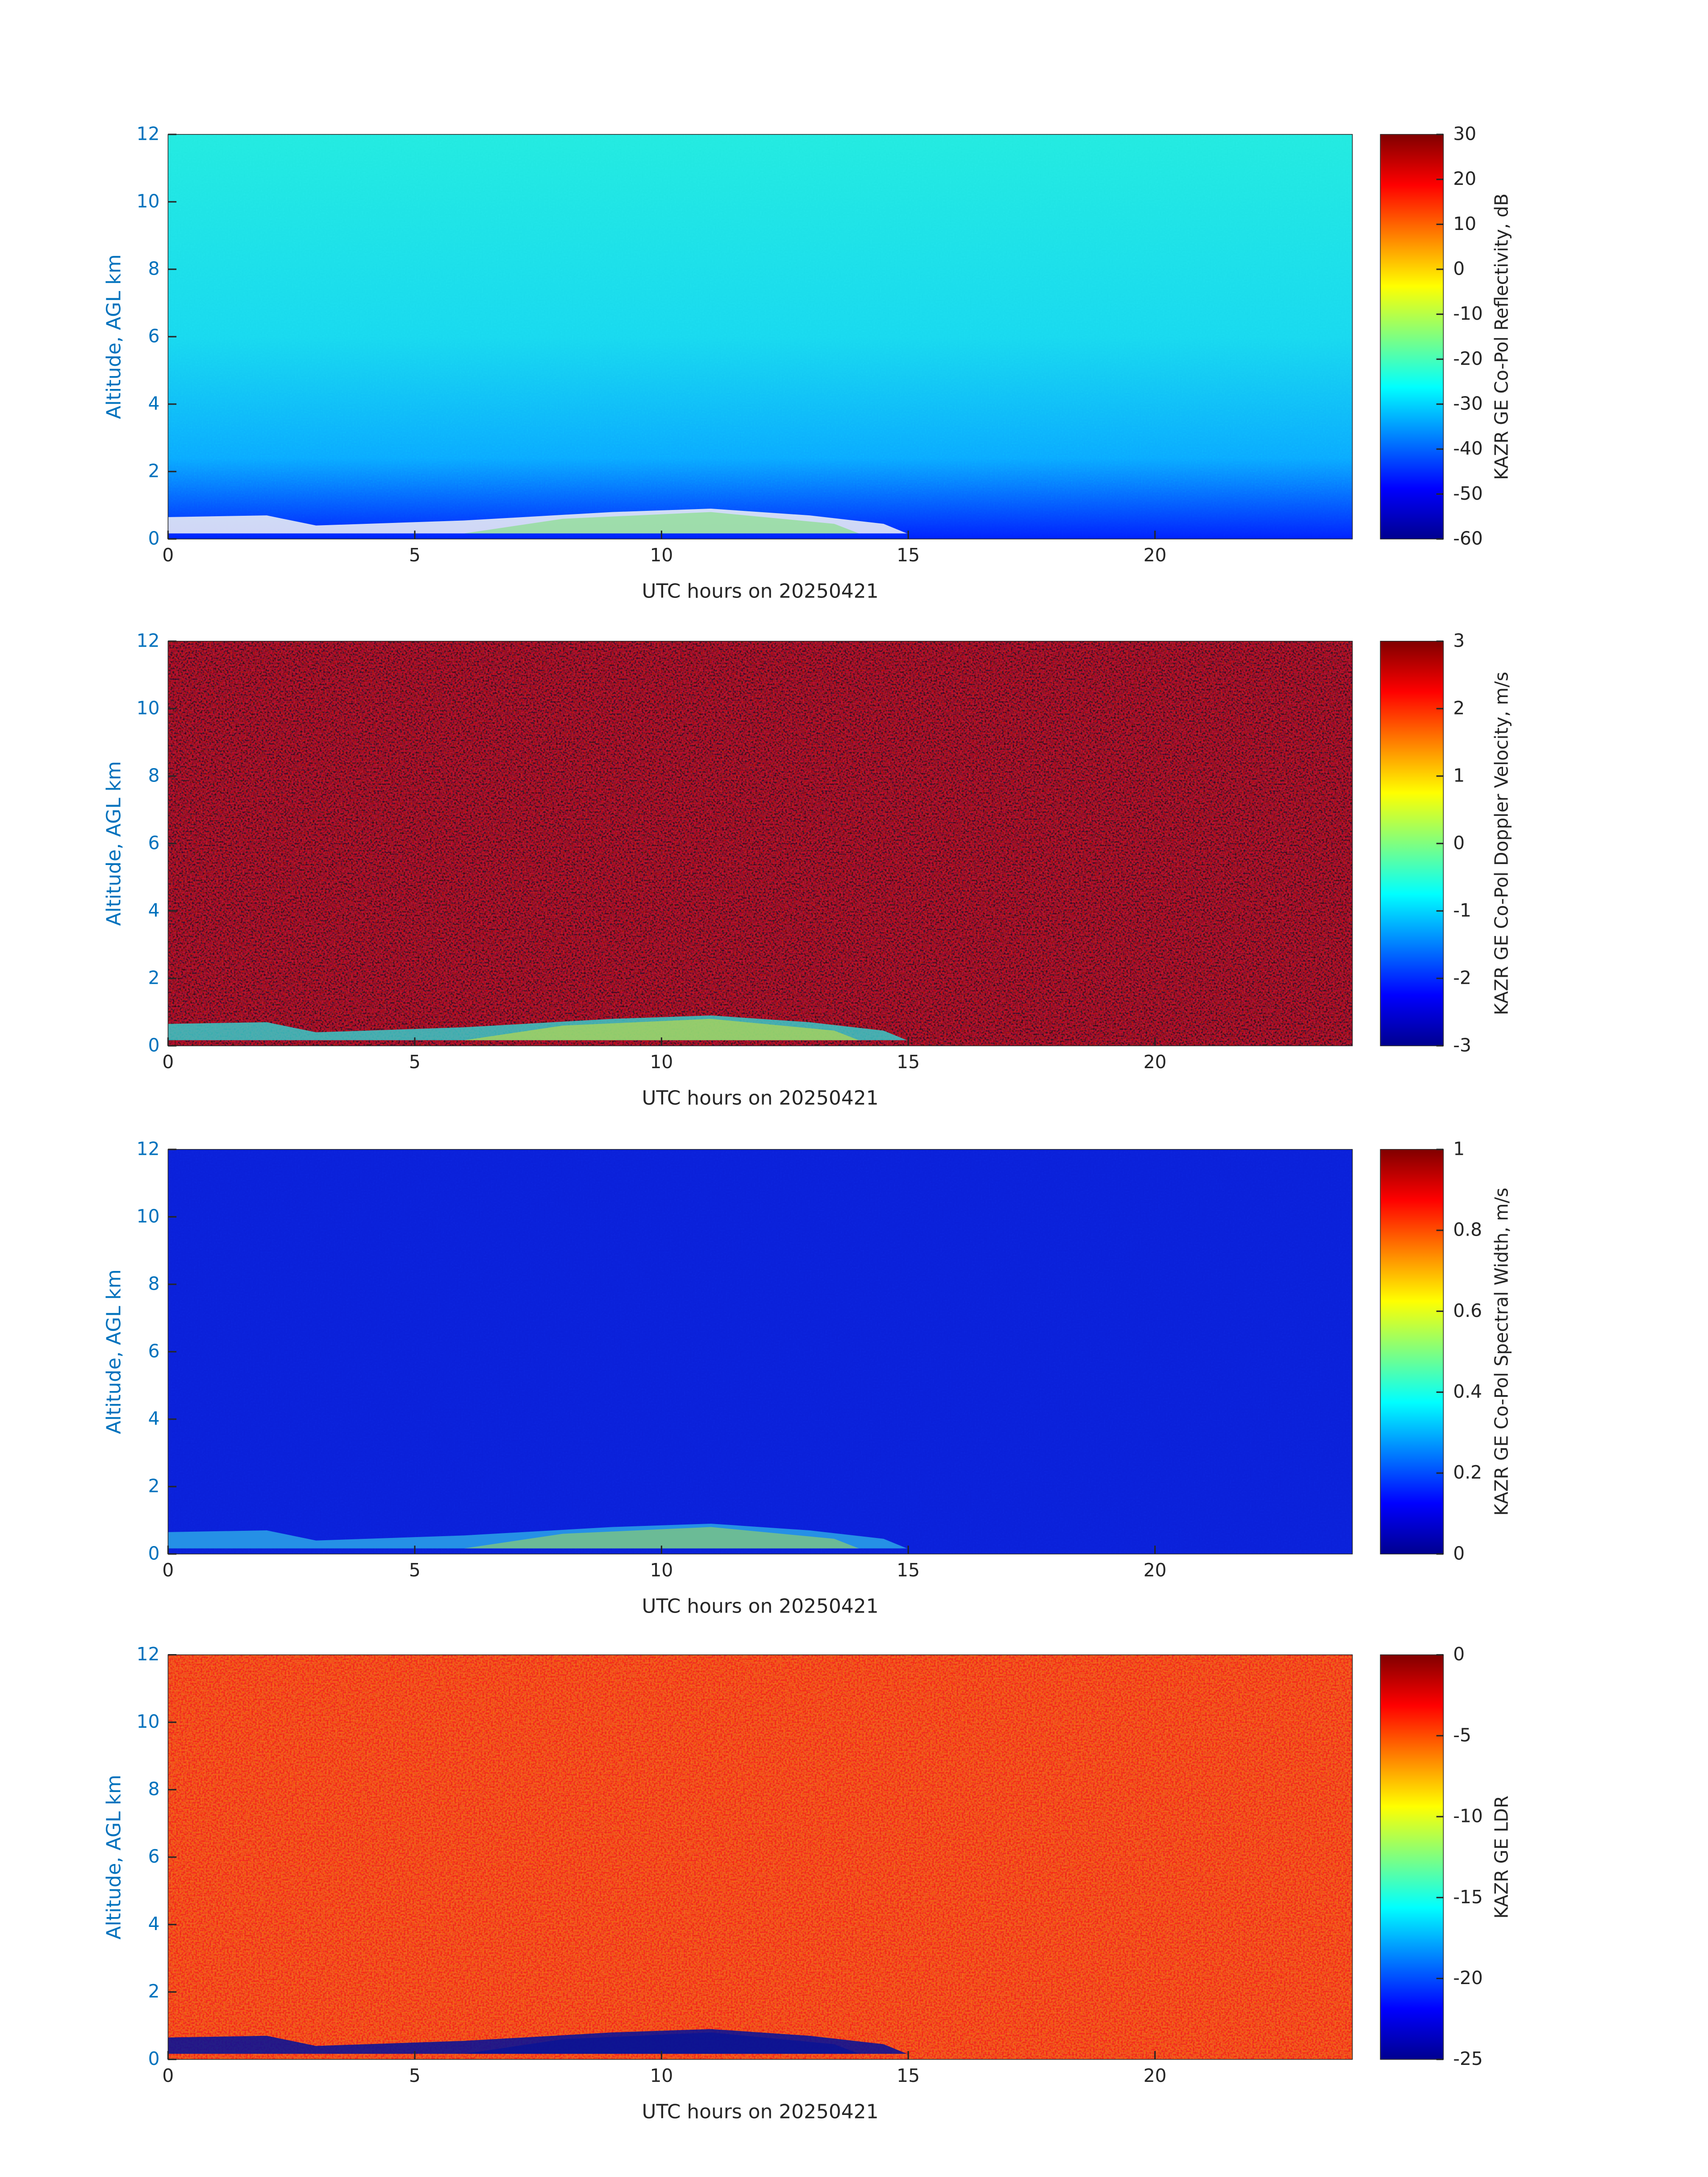 Image resolution: width=1708 pixels, height=2177 pixels. Describe the element at coordinates (1468, 2058) in the screenshot. I see `colorbar-tick-label: -25` at that location.